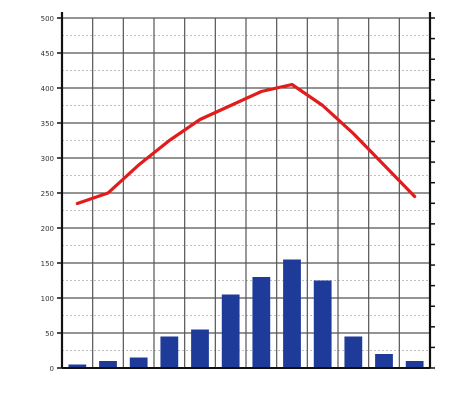 This screenshot has width=462, height=403. What do you see at coordinates (49, 334) in the screenshot?
I see `y-tick-label-left: 50` at bounding box center [49, 334].